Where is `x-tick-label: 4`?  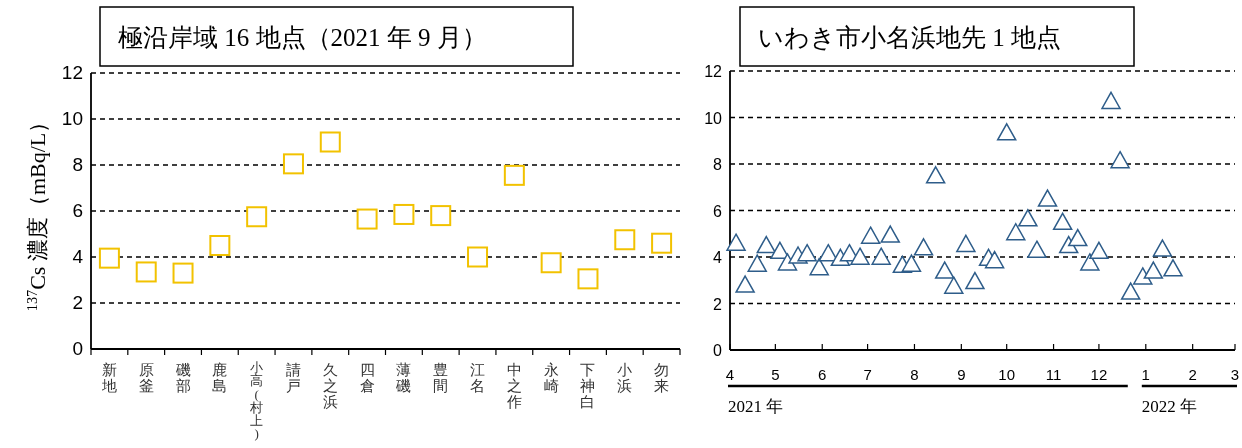 x-tick-label: 4 is located at coordinates (730, 374).